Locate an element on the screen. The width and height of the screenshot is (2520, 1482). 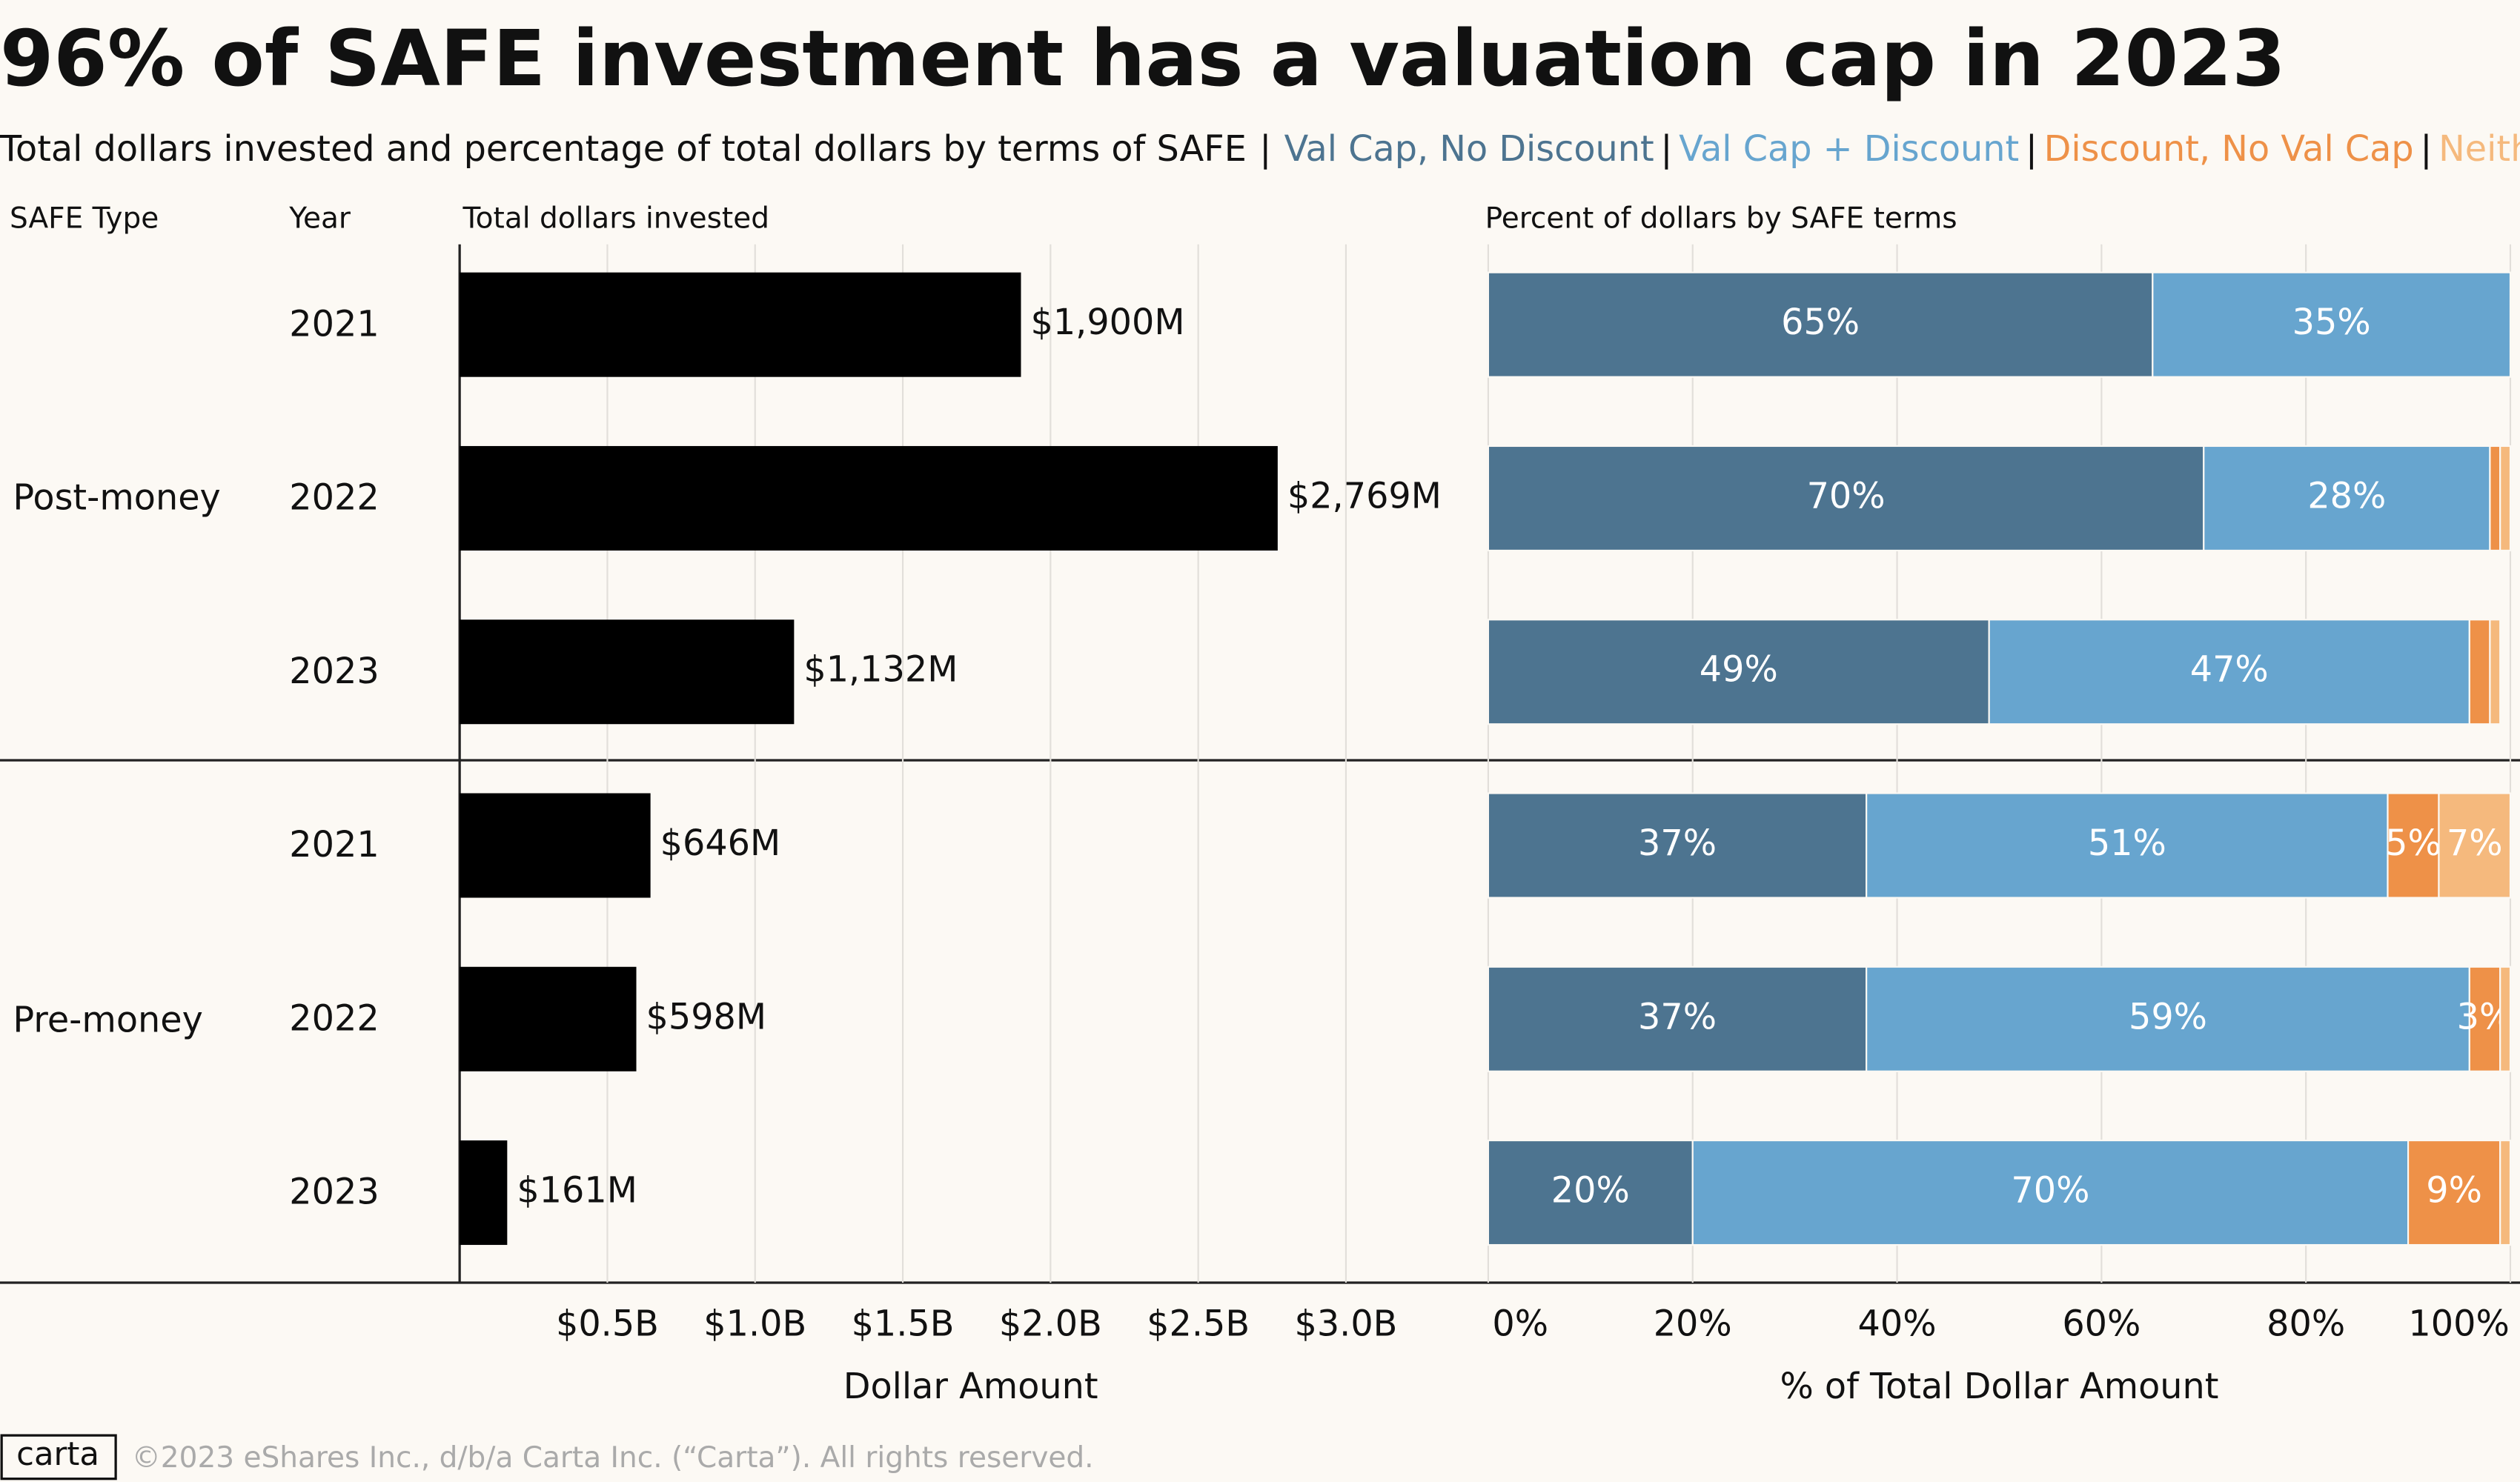
x-tick-label: $0.5B is located at coordinates (608, 1324).